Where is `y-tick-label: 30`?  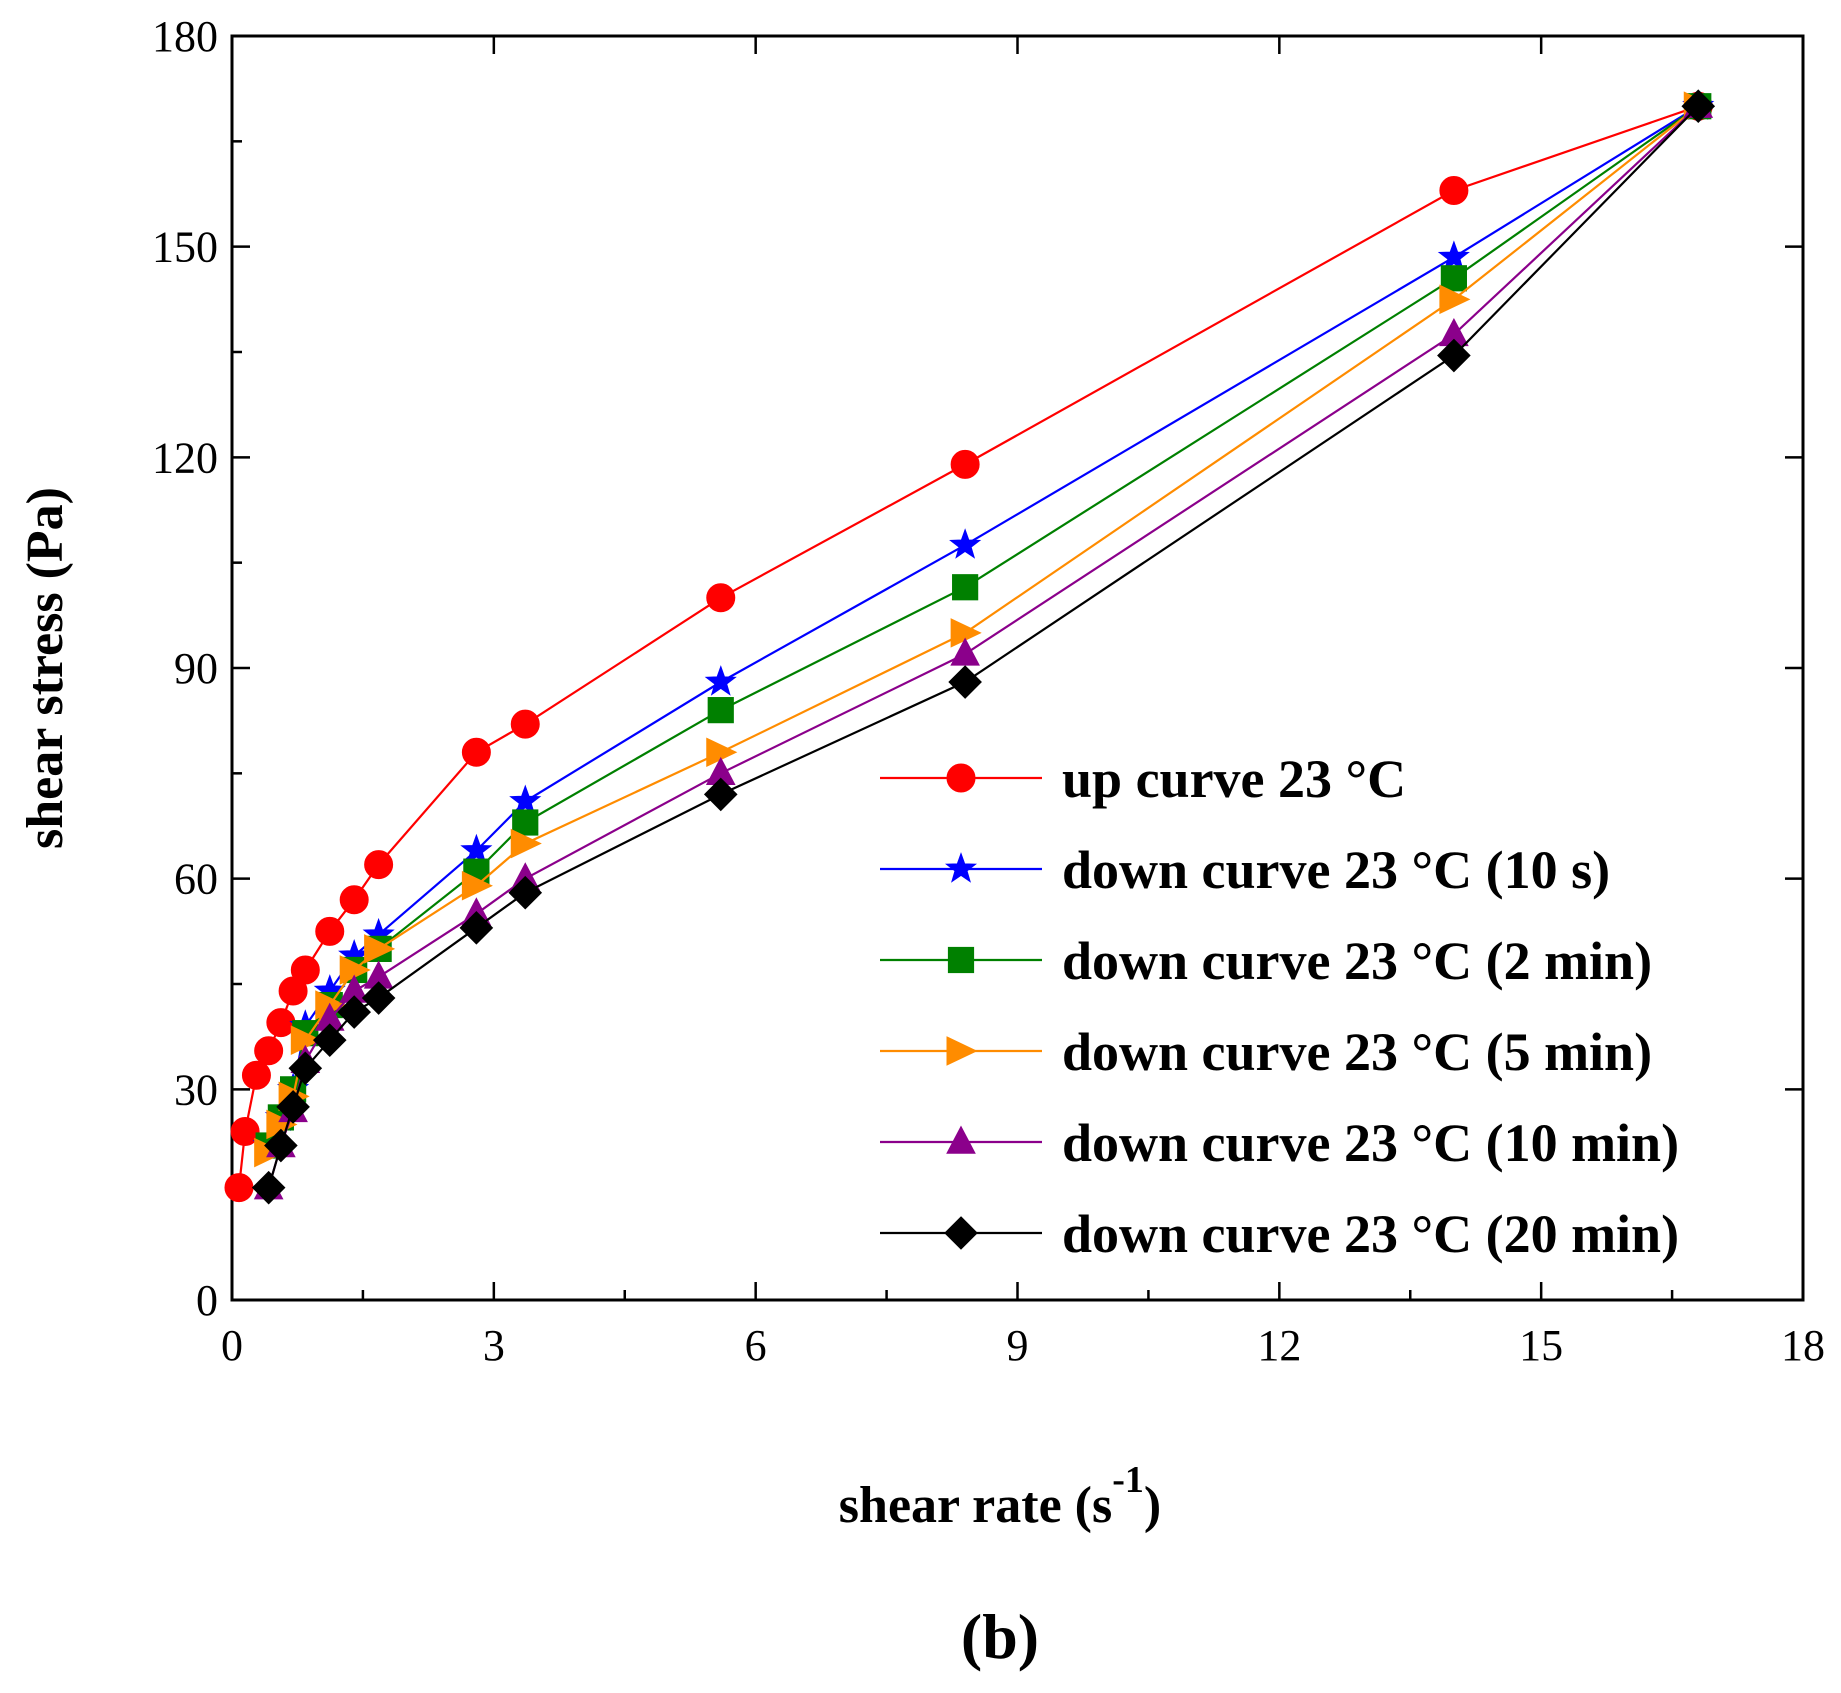
y-tick-label: 30 is located at coordinates (196, 1089).